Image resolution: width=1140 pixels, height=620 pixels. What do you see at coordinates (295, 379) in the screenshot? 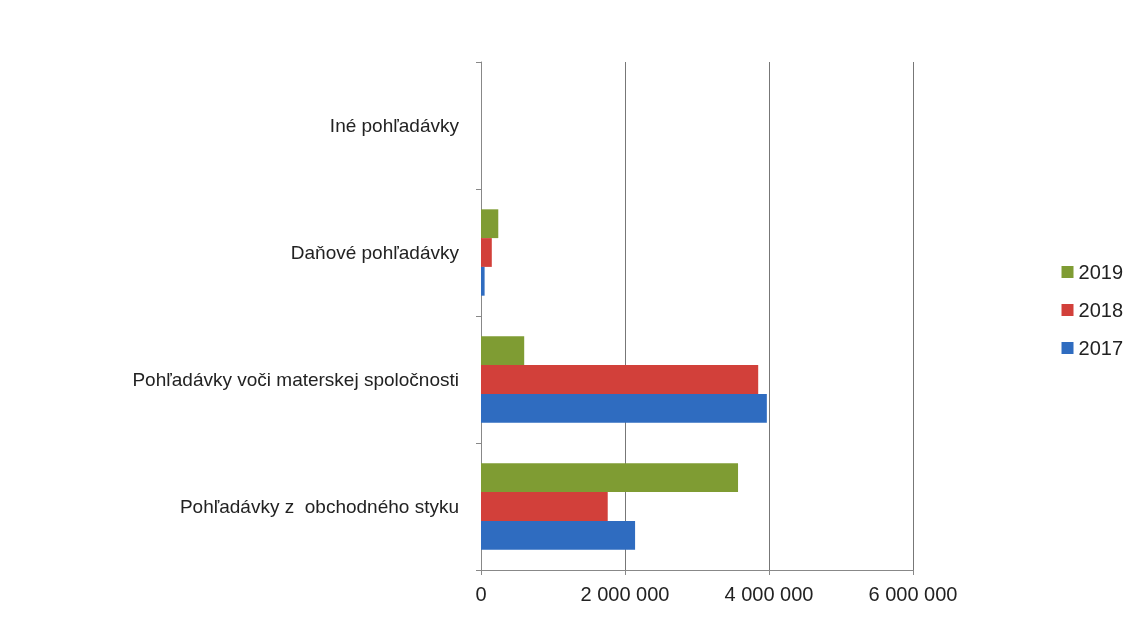
I see `y-tick-label: Pohľadávky voči materskej spoločnosti` at bounding box center [295, 379].